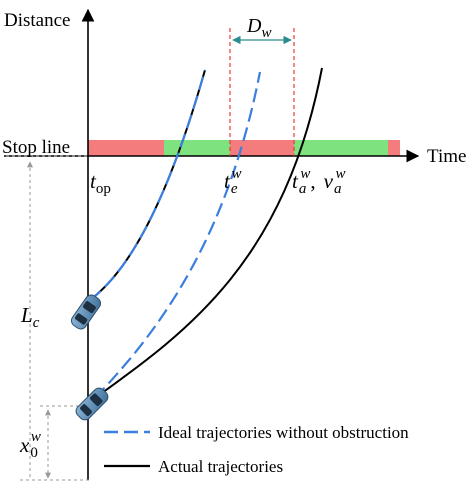 The height and width of the screenshot is (496, 474). Describe the element at coordinates (220, 466) in the screenshot. I see `legend-actual-label: Actual trajectories` at that location.